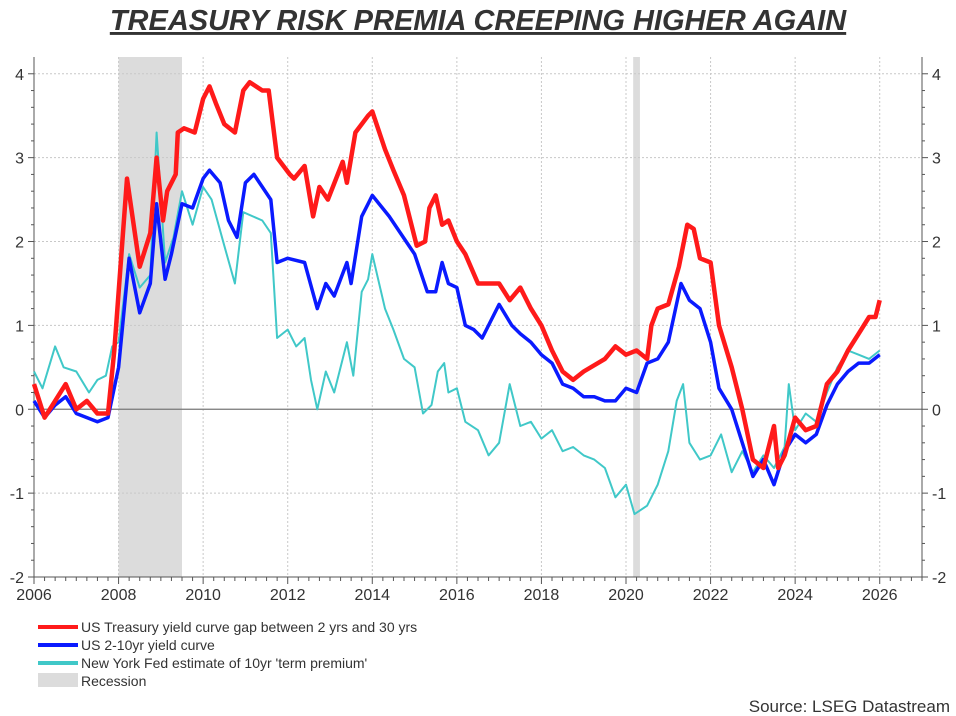  Describe the element at coordinates (542, 595) in the screenshot. I see `x-tick-label: 2018` at that location.